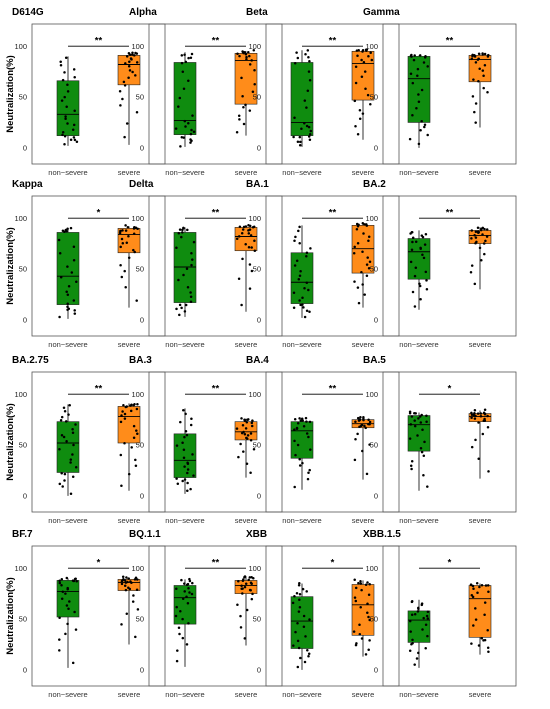  What do you see at coordinates (440, 440) in the screenshot?
I see `panel-ba-5: BA.5 0 50 100 non−severe severe *` at bounding box center [440, 440].